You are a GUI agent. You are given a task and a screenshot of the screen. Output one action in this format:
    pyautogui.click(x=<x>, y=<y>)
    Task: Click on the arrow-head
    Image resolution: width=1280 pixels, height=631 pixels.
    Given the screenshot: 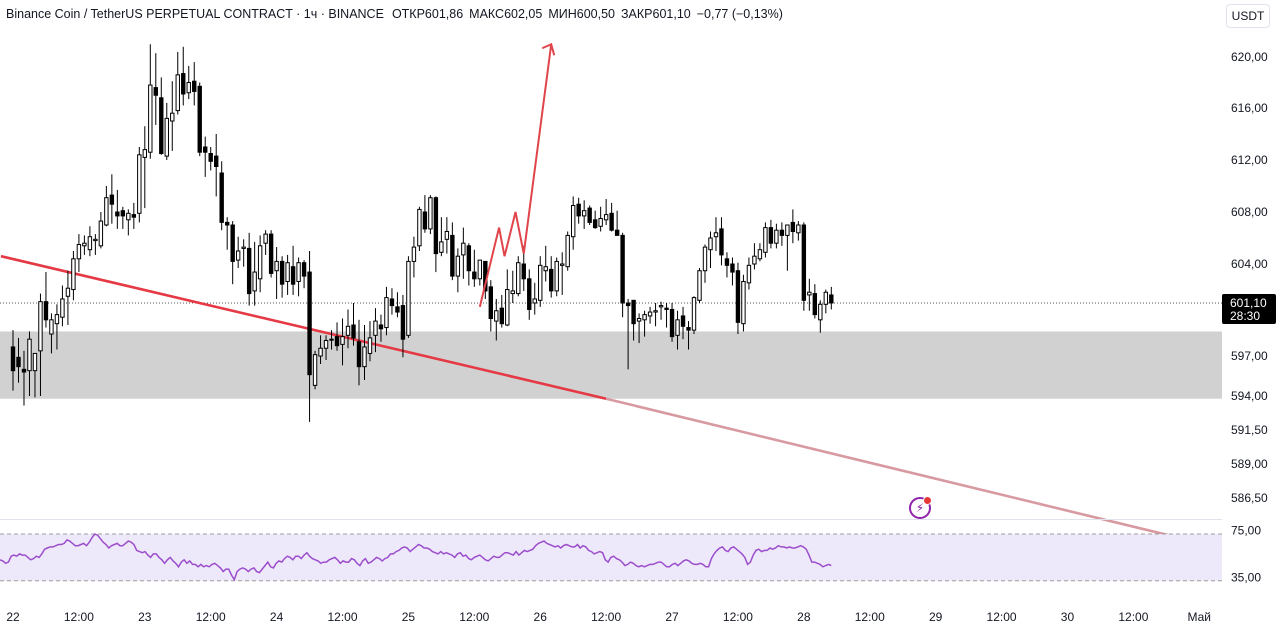 What is the action you would take?
    pyautogui.click(x=548, y=49)
    